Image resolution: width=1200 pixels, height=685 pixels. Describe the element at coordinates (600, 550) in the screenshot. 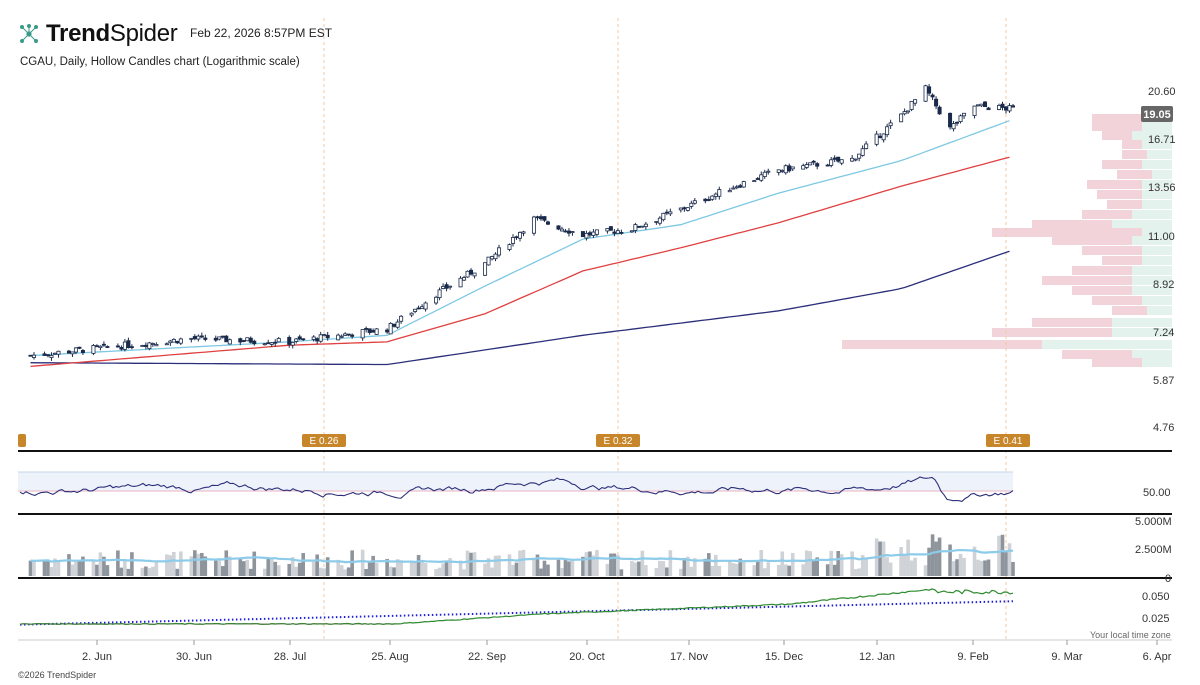

I see `volume-panel: 5.000M 2.500M 0` at that location.